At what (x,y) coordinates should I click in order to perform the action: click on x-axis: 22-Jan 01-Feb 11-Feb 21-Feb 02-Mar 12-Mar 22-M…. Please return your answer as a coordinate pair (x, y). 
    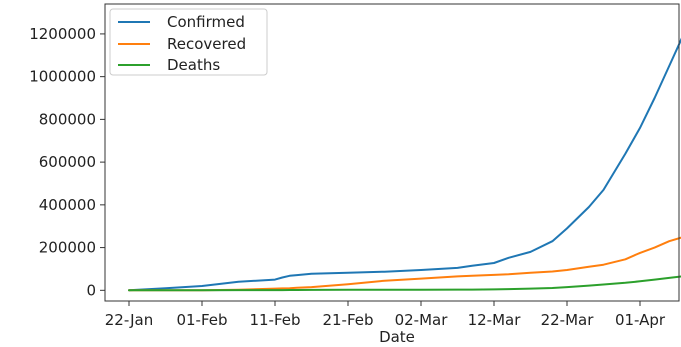
    Looking at the image, I should click on (385, 315).